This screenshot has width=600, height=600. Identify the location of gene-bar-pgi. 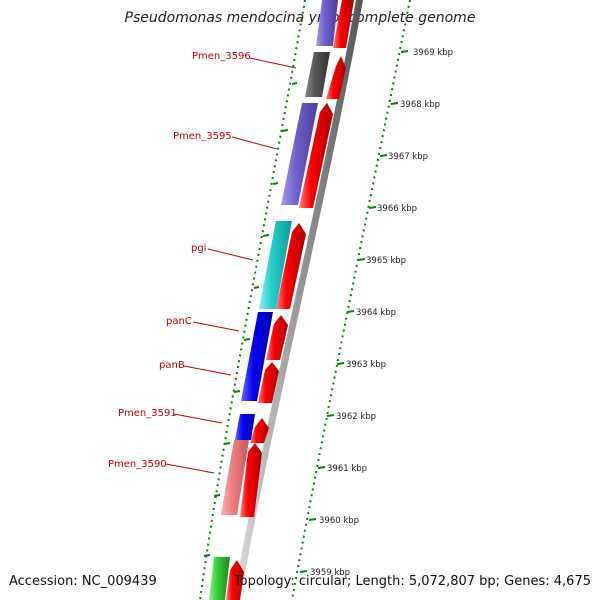
(275, 265).